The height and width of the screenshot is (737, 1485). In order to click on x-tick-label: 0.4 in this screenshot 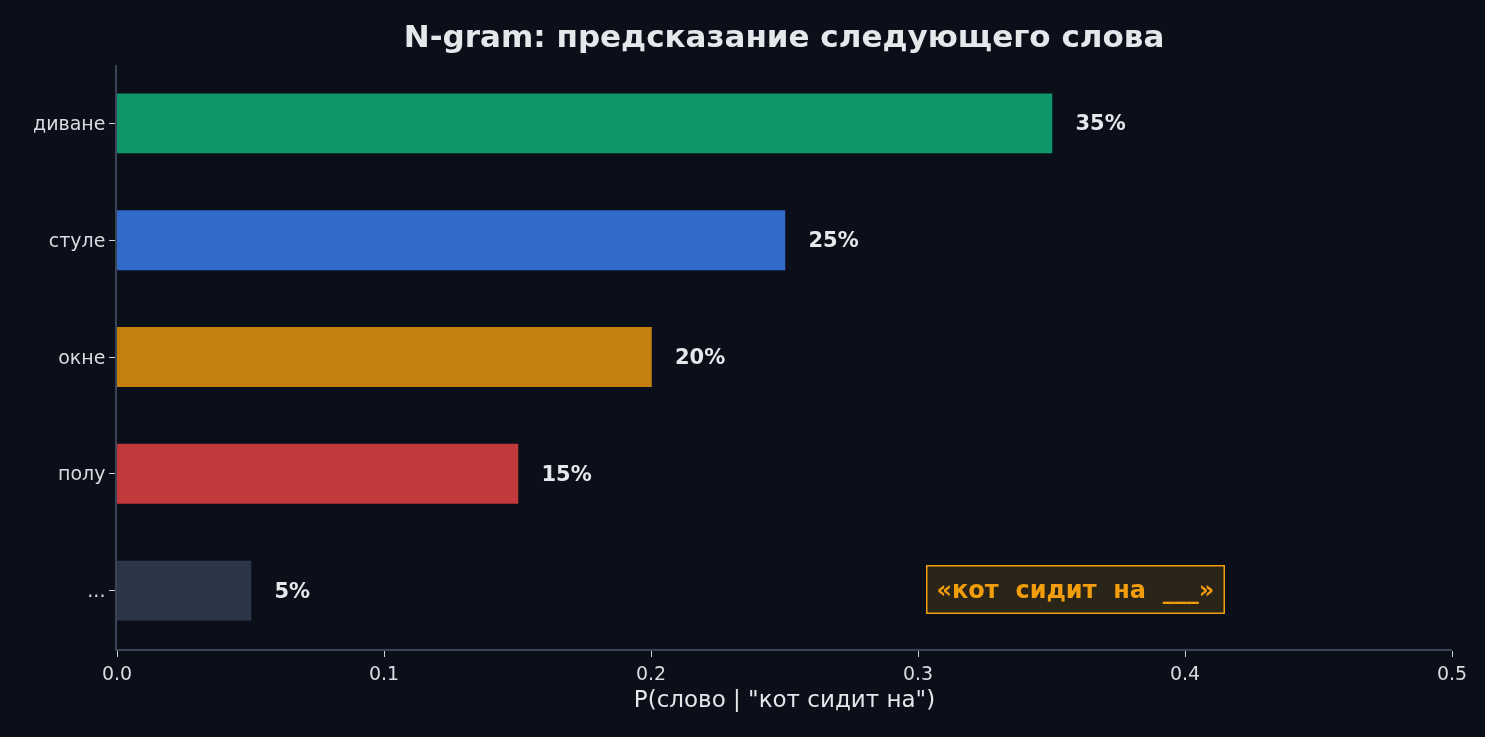, I will do `click(1185, 672)`.